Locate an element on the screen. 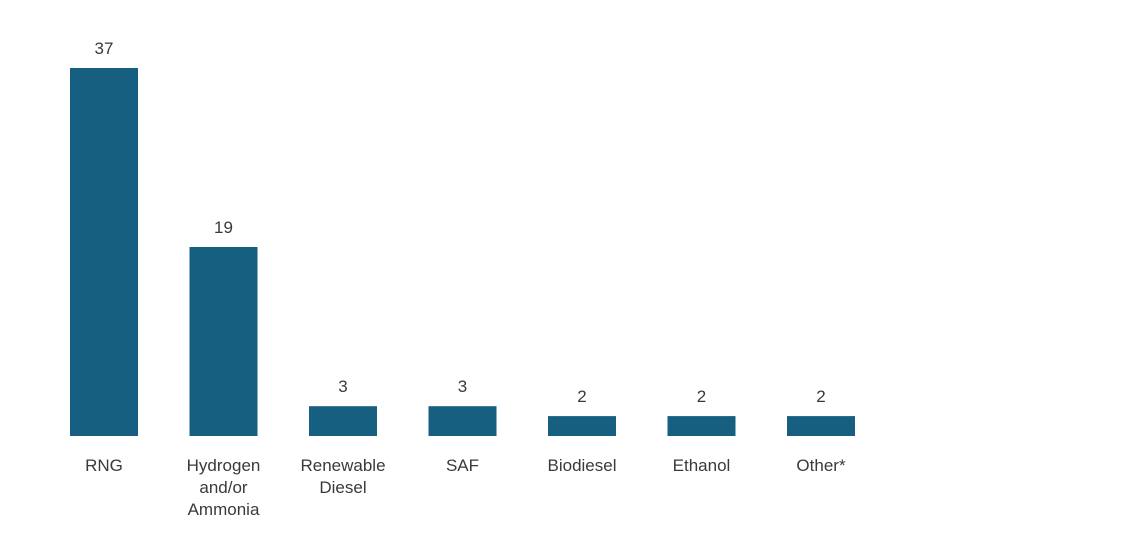  x-tick-label-line: Ammonia is located at coordinates (224, 509).